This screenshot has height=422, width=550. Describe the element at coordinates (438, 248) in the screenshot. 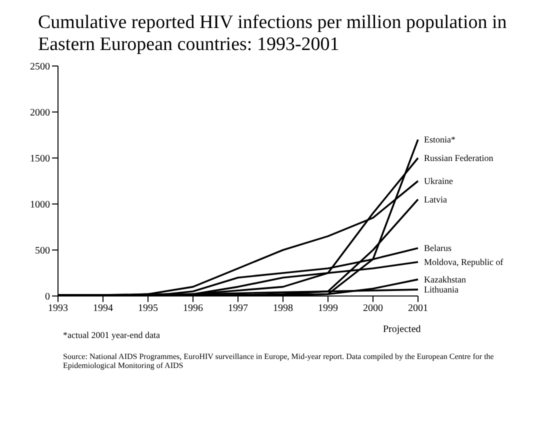

I see `series-label: Belarus` at that location.